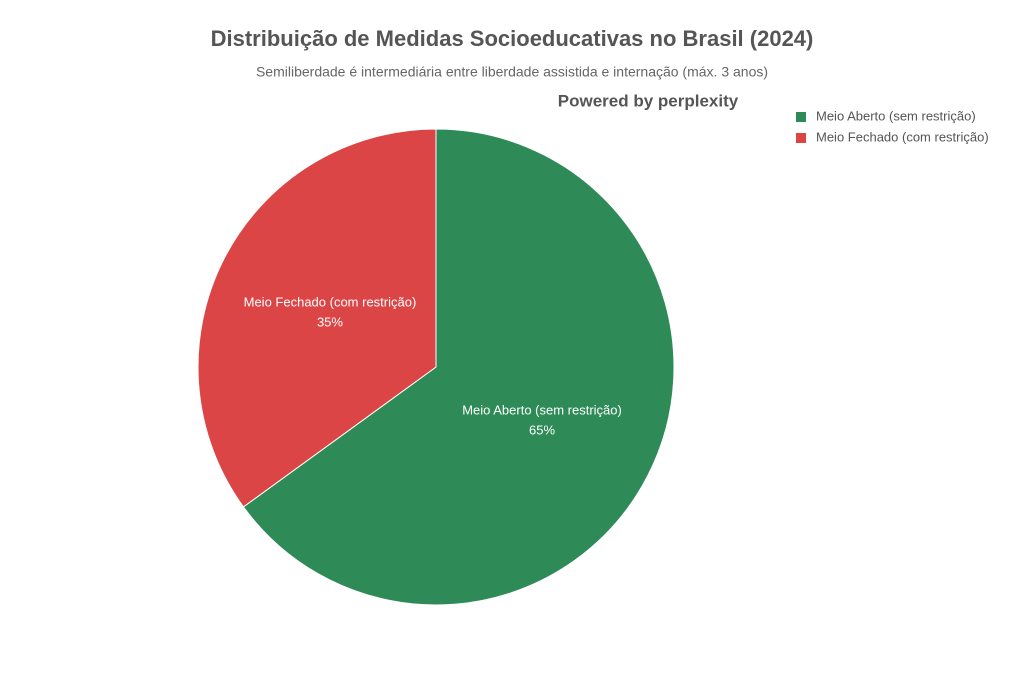 This screenshot has width=1024, height=683. I want to click on slice-value-label: 65%, so click(542, 429).